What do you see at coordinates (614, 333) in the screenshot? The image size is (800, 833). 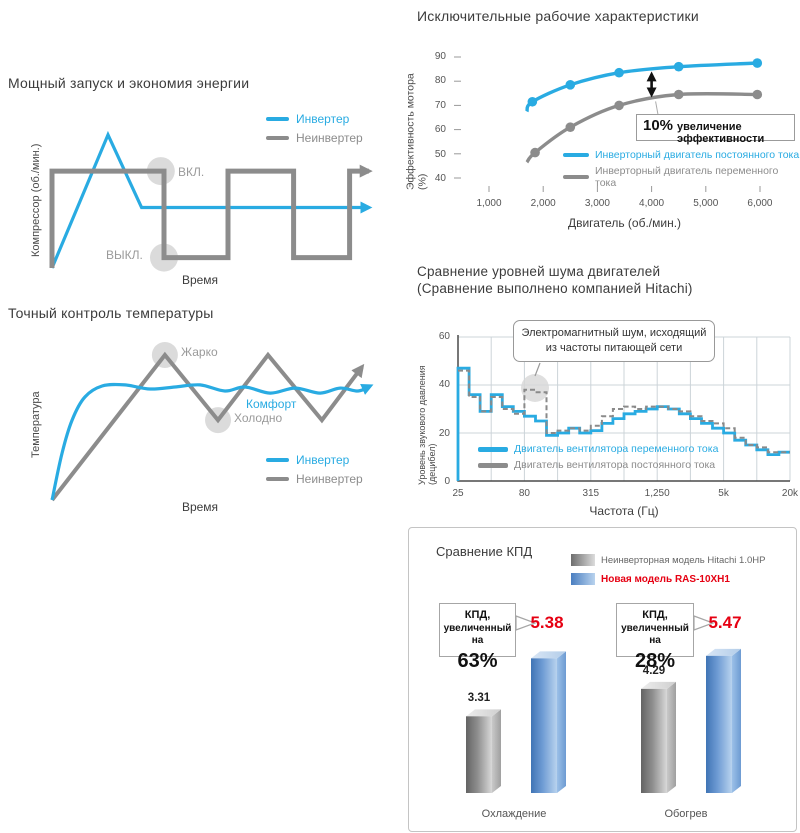 I see `callout-line-1: Электромагнитный шум, исходящий` at bounding box center [614, 333].